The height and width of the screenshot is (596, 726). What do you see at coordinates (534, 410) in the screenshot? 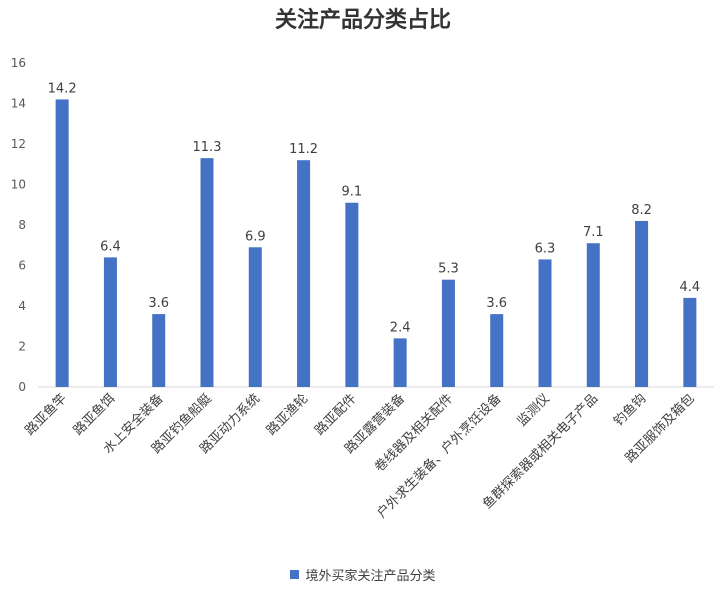
I see `x-tick-label: 监测仪` at bounding box center [534, 410].